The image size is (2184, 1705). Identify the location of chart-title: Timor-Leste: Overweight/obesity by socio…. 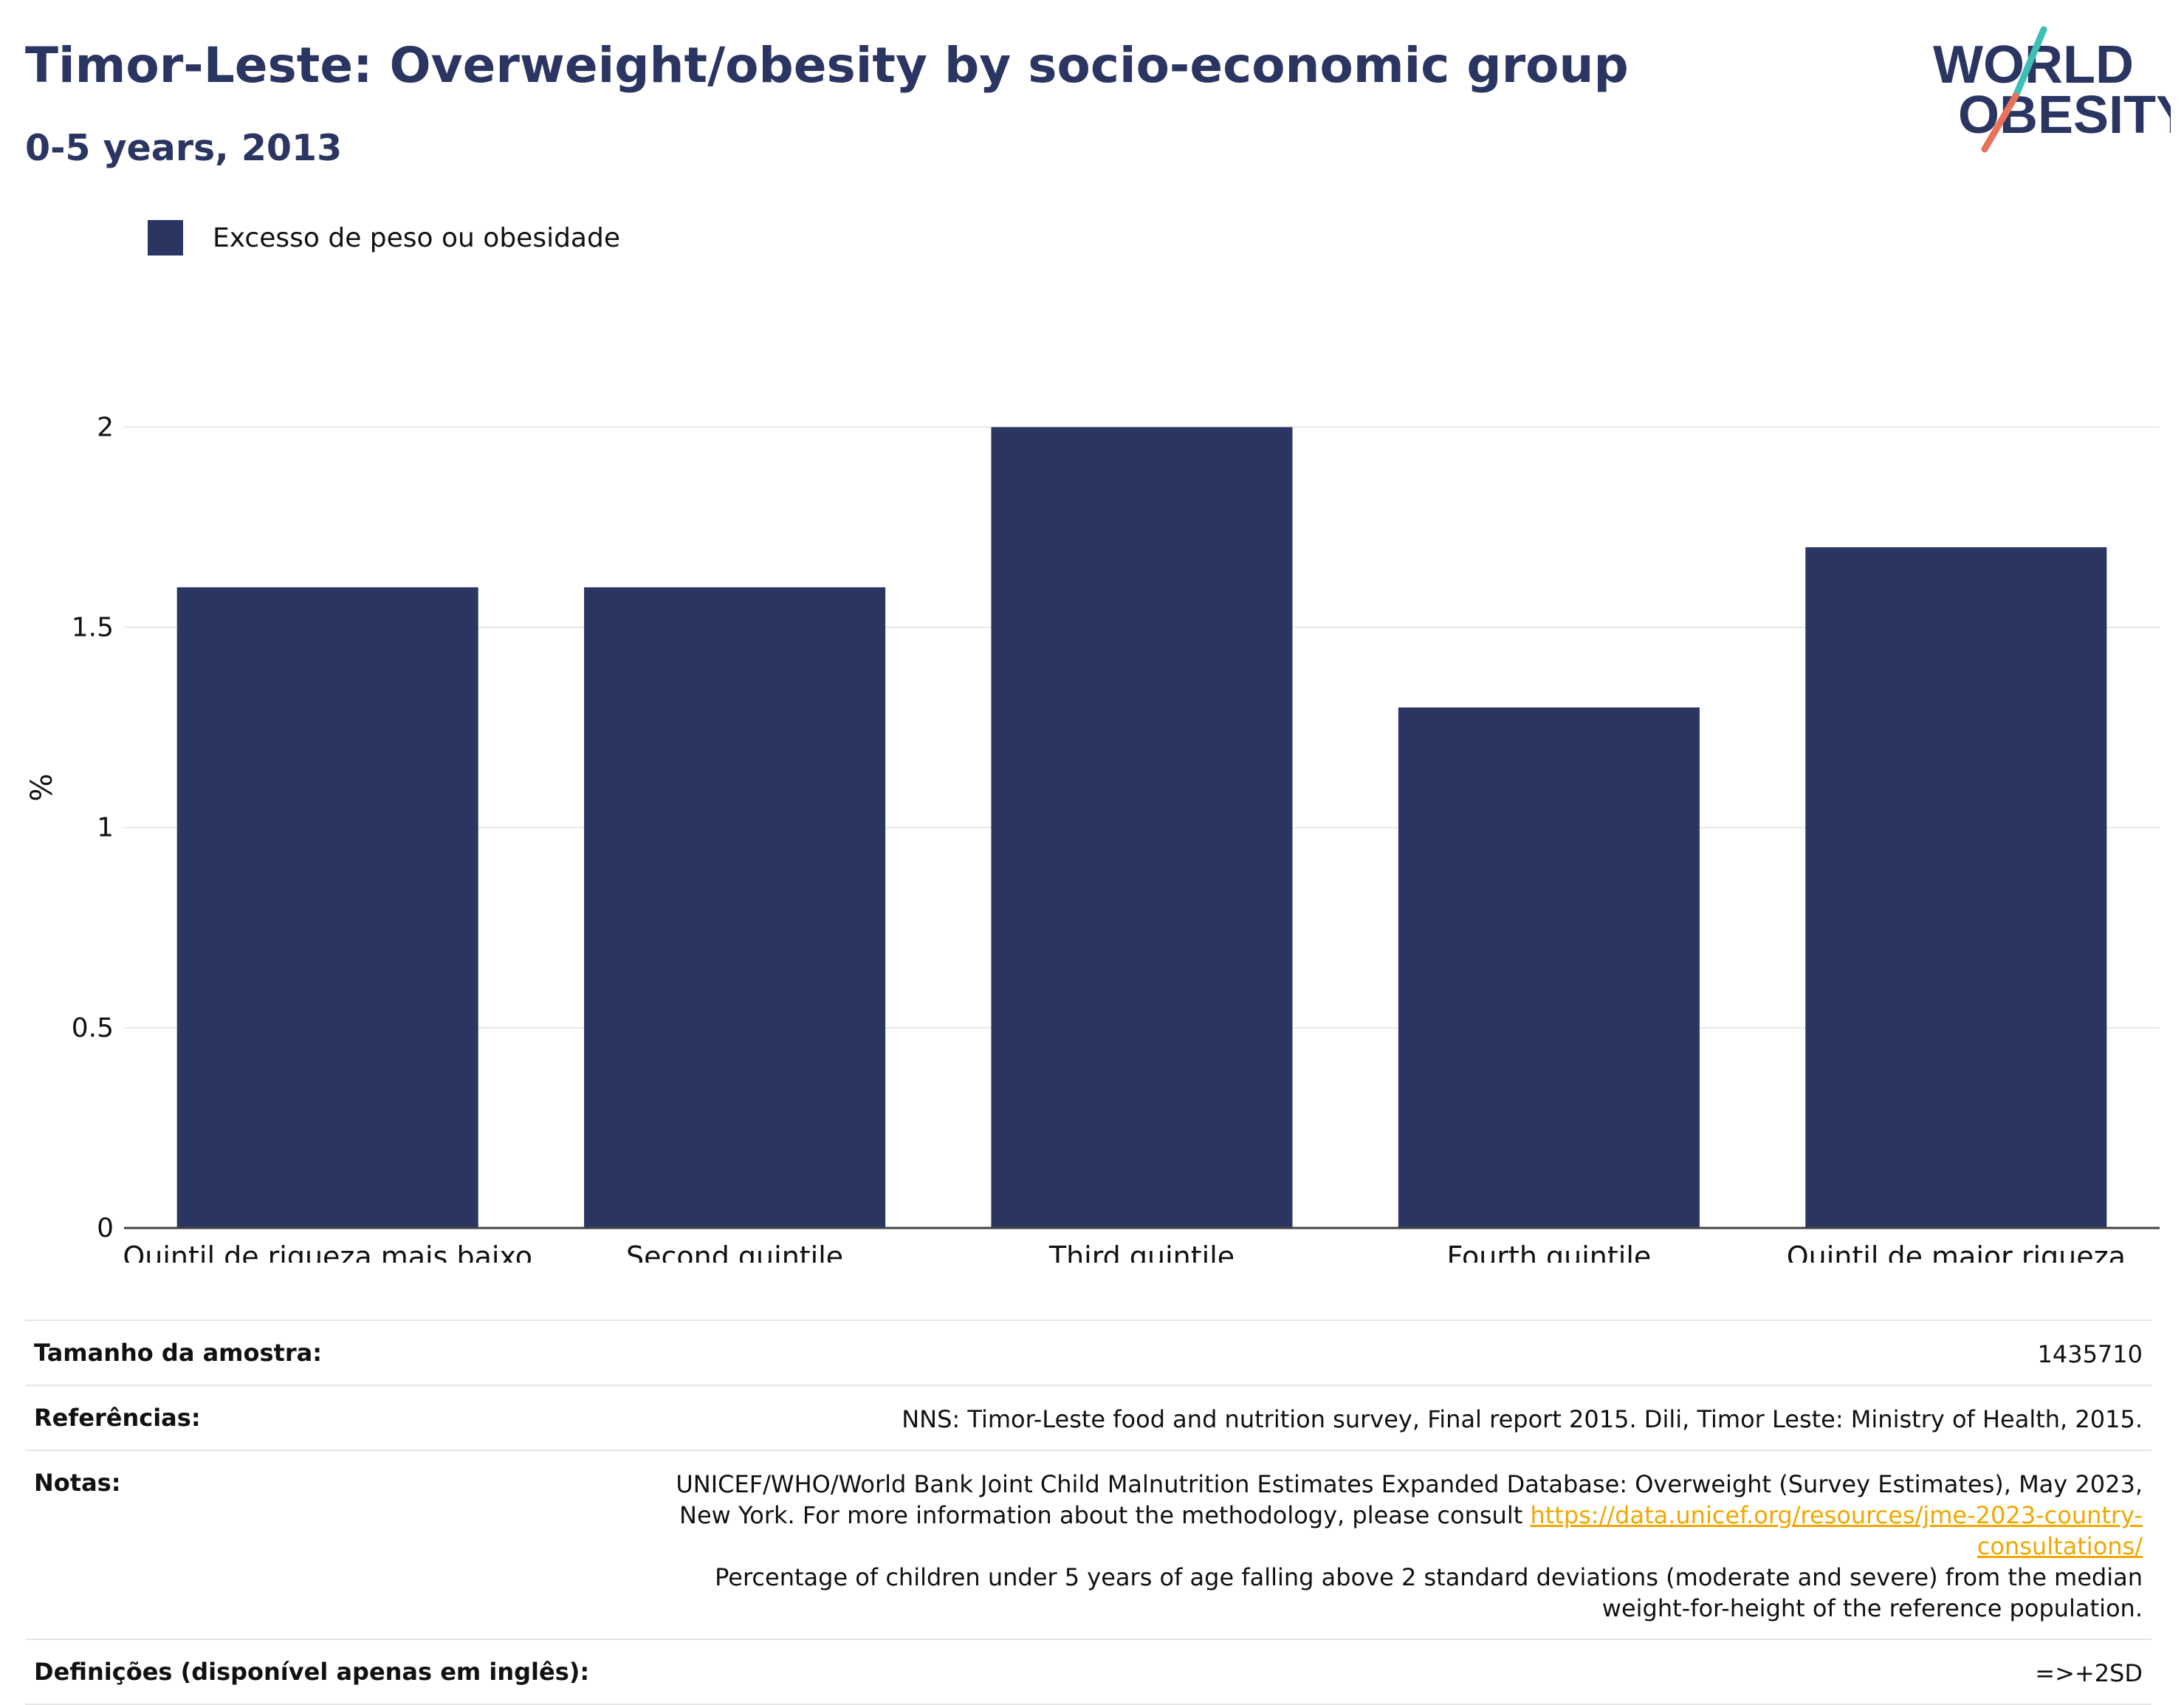
(827, 65).